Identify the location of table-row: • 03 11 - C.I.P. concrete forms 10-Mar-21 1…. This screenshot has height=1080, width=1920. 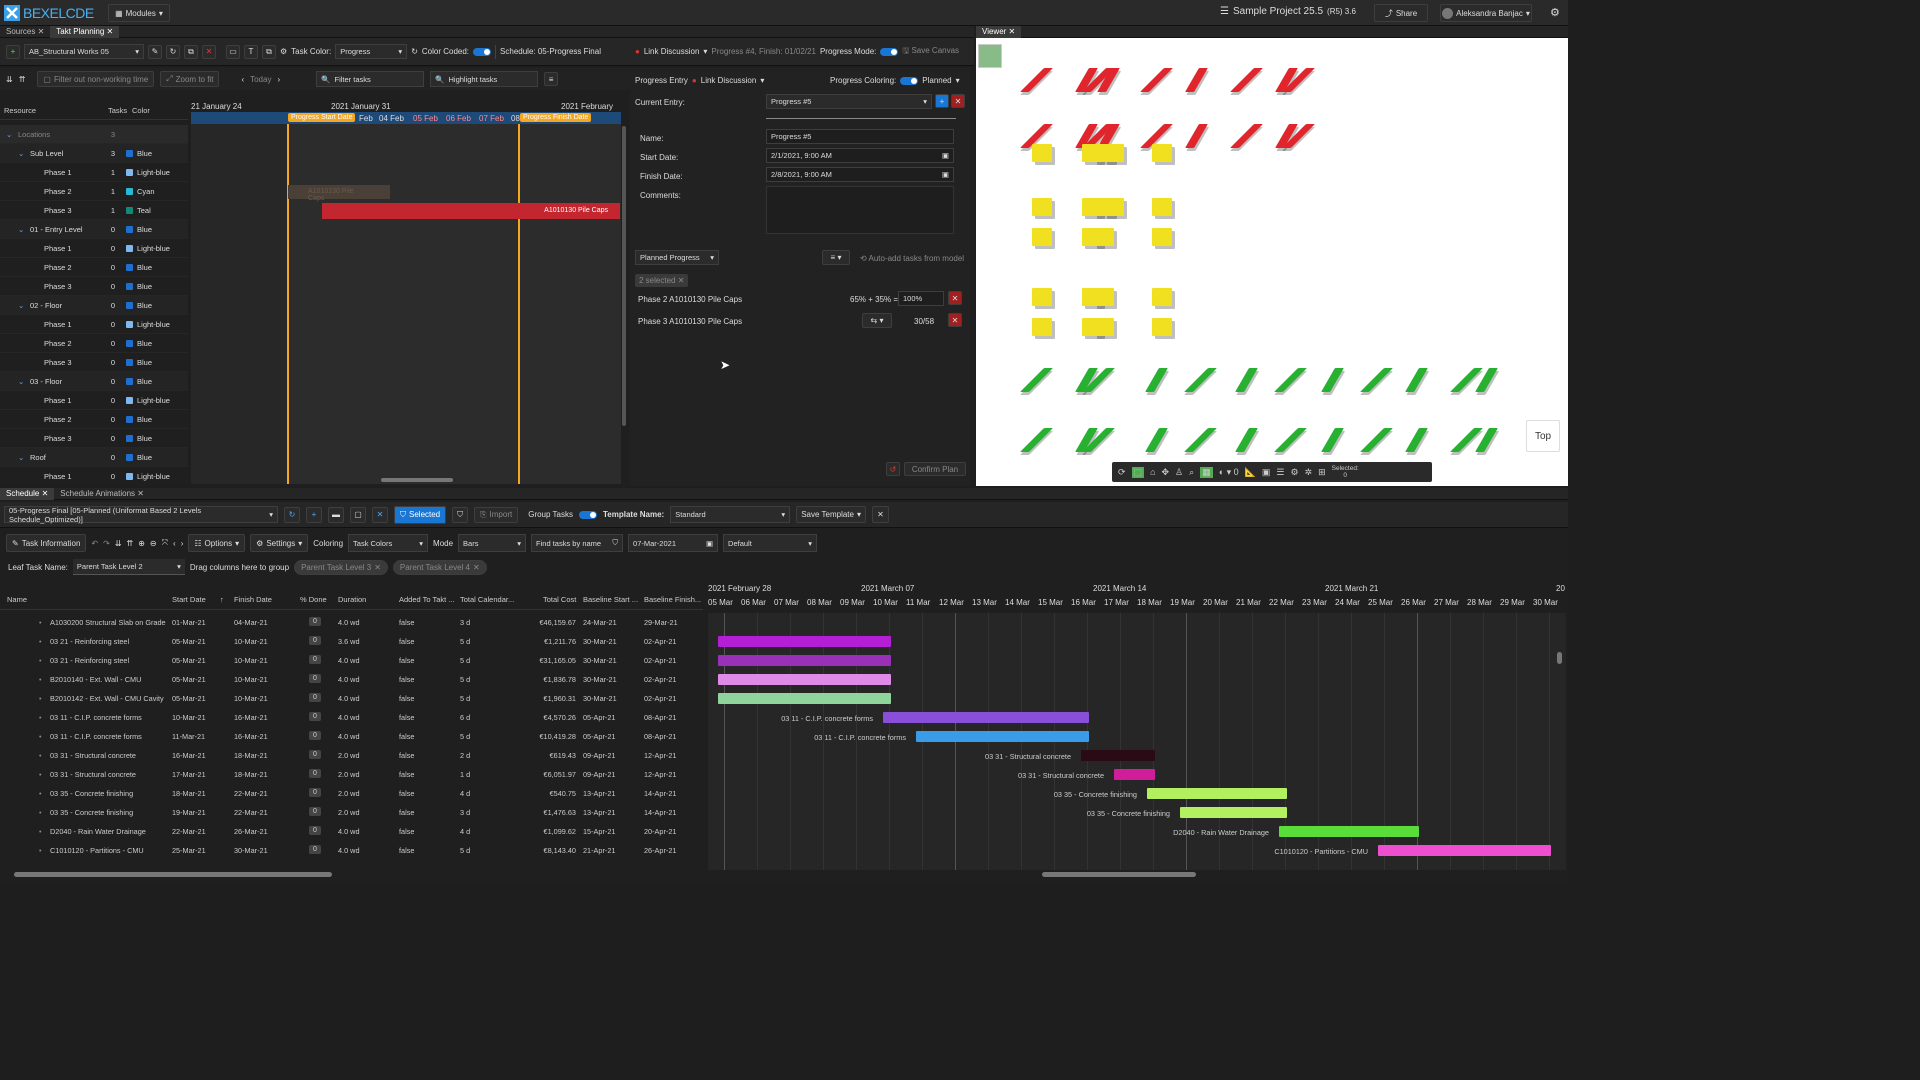
(351, 717).